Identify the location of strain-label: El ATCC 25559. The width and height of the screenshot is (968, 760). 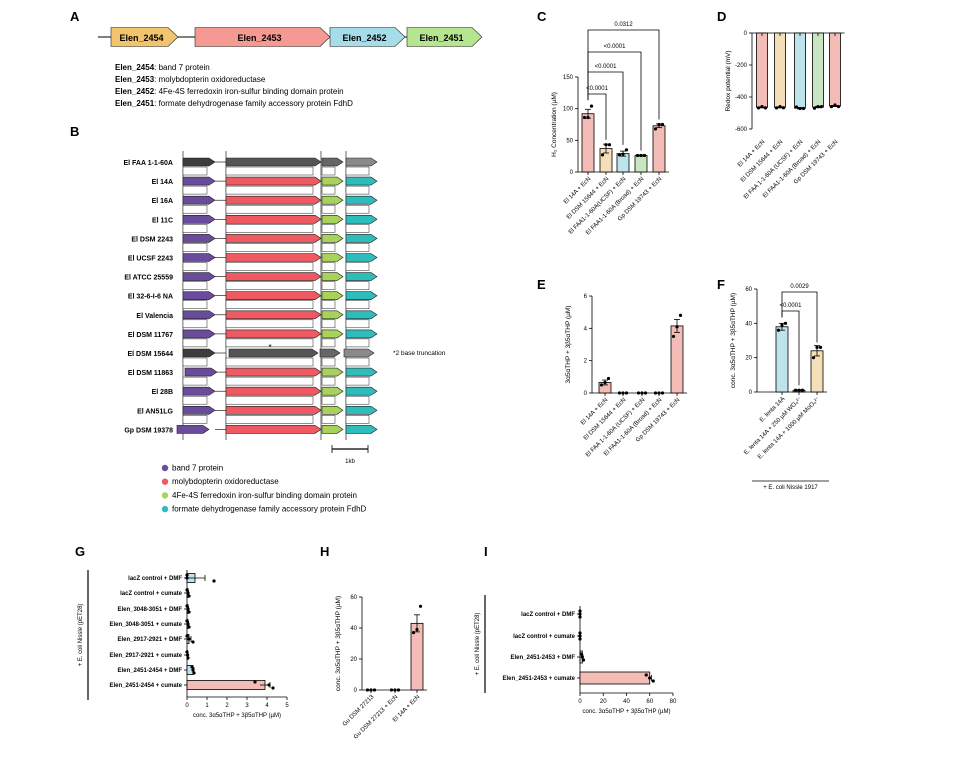
(148, 278).